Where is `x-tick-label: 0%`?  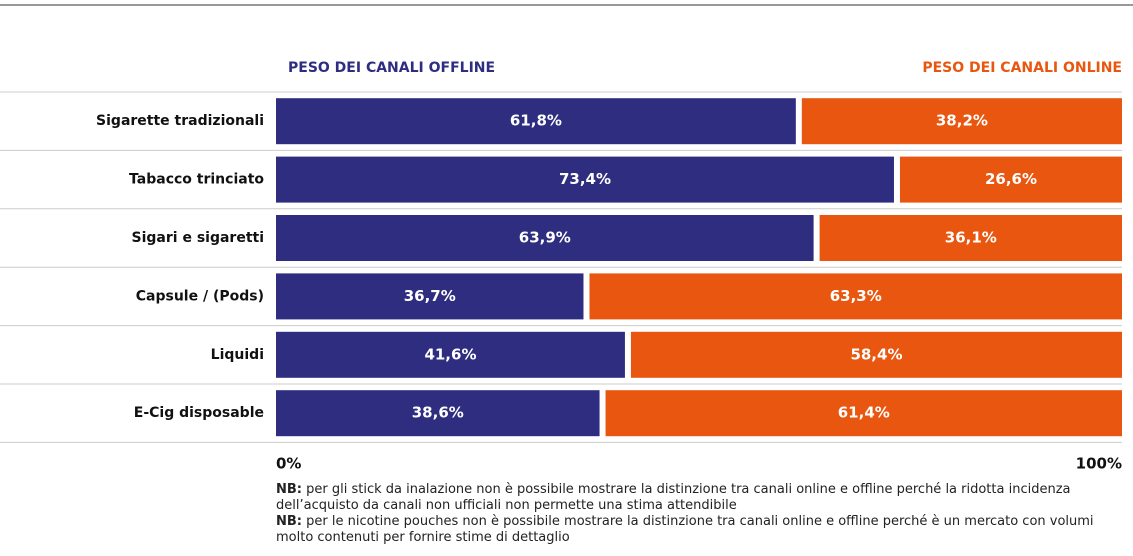
x-tick-label: 0% is located at coordinates (288, 464).